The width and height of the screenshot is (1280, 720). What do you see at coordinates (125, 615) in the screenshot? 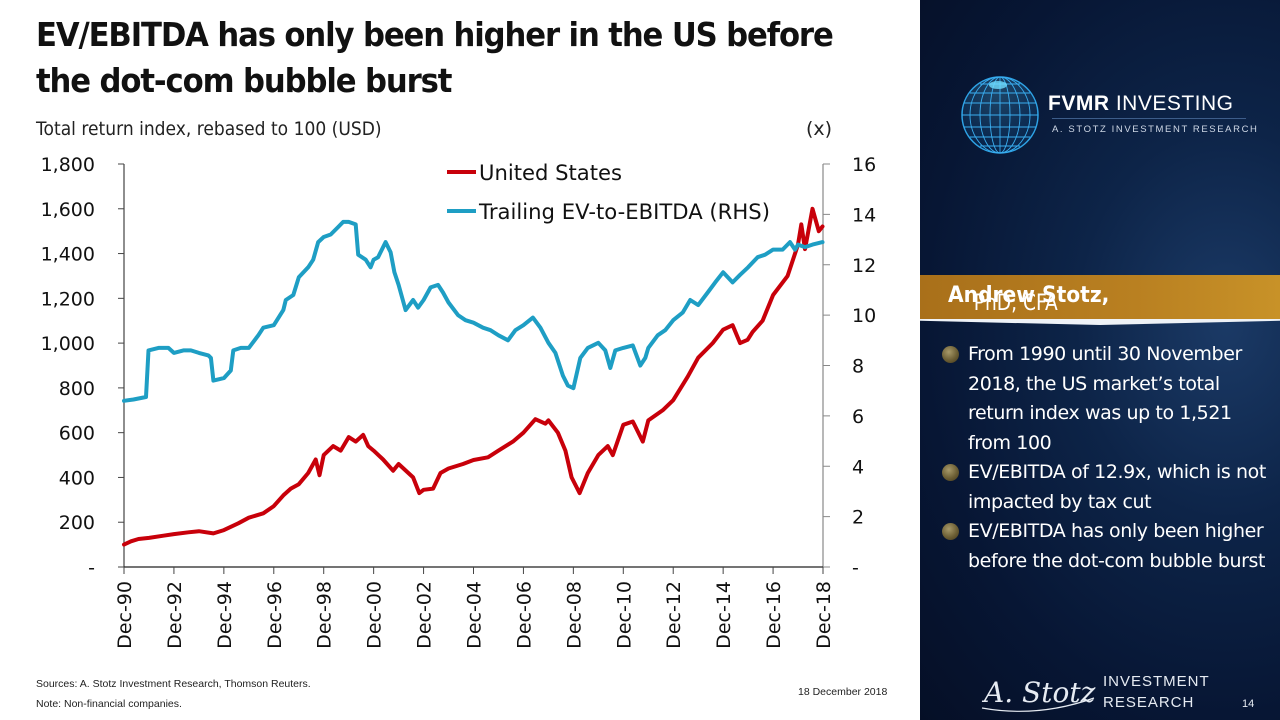
I see `x-tick-label: Dec-90` at bounding box center [125, 615].